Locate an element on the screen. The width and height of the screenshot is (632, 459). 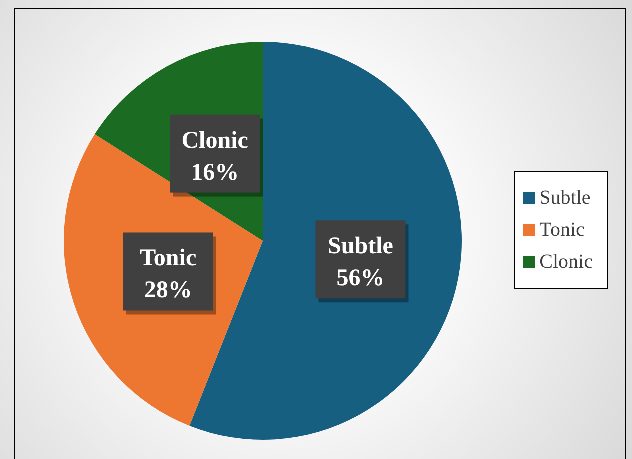
data-label: 16% is located at coordinates (215, 173).